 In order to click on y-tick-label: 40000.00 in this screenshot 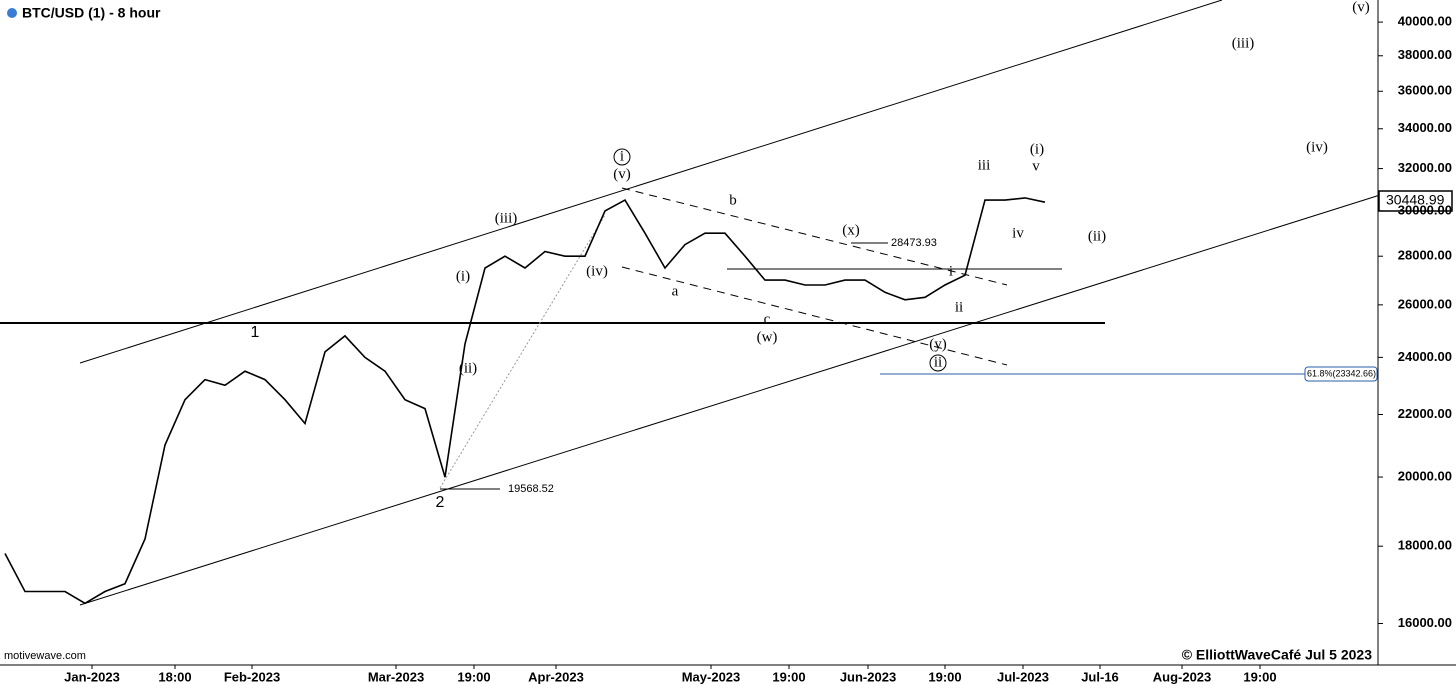, I will do `click(1425, 21)`.